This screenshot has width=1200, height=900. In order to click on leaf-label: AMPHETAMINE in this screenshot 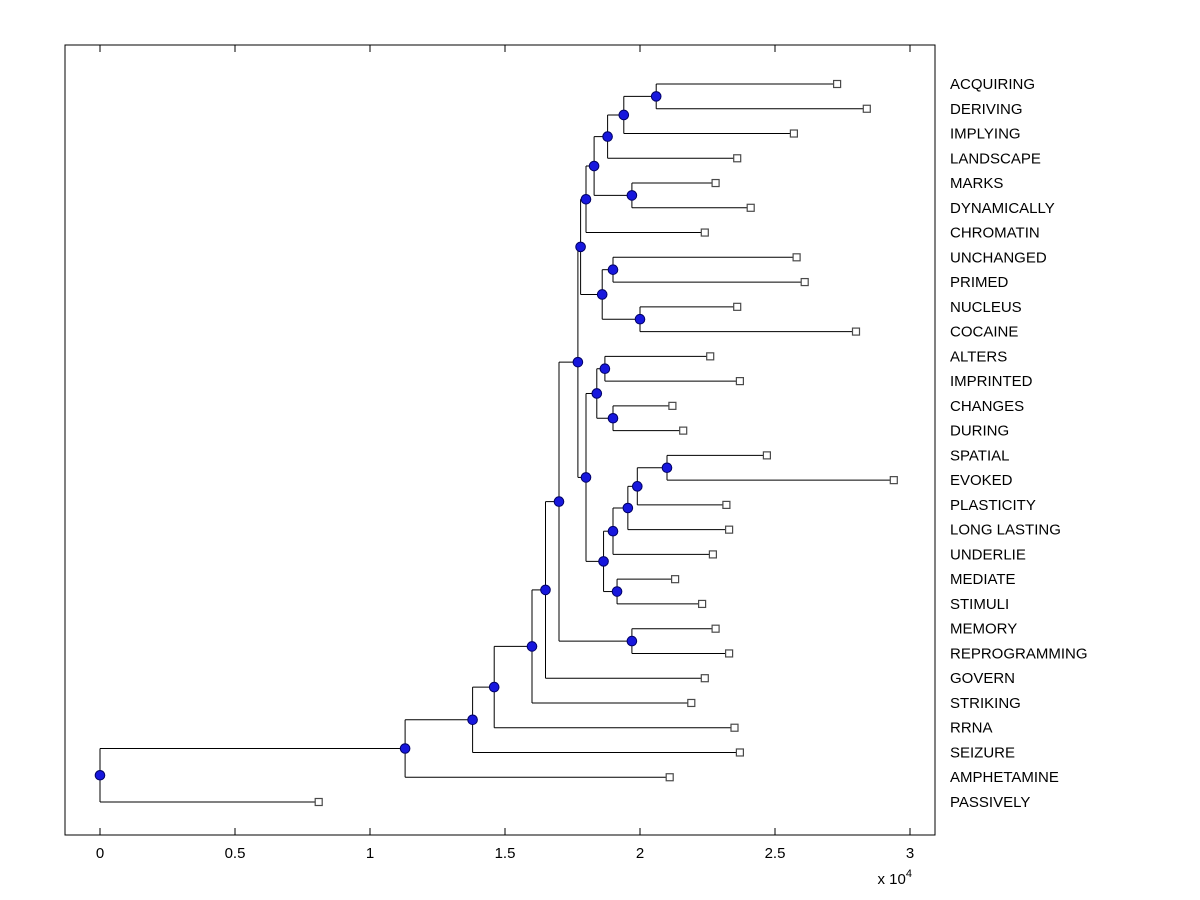, I will do `click(1004, 777)`.